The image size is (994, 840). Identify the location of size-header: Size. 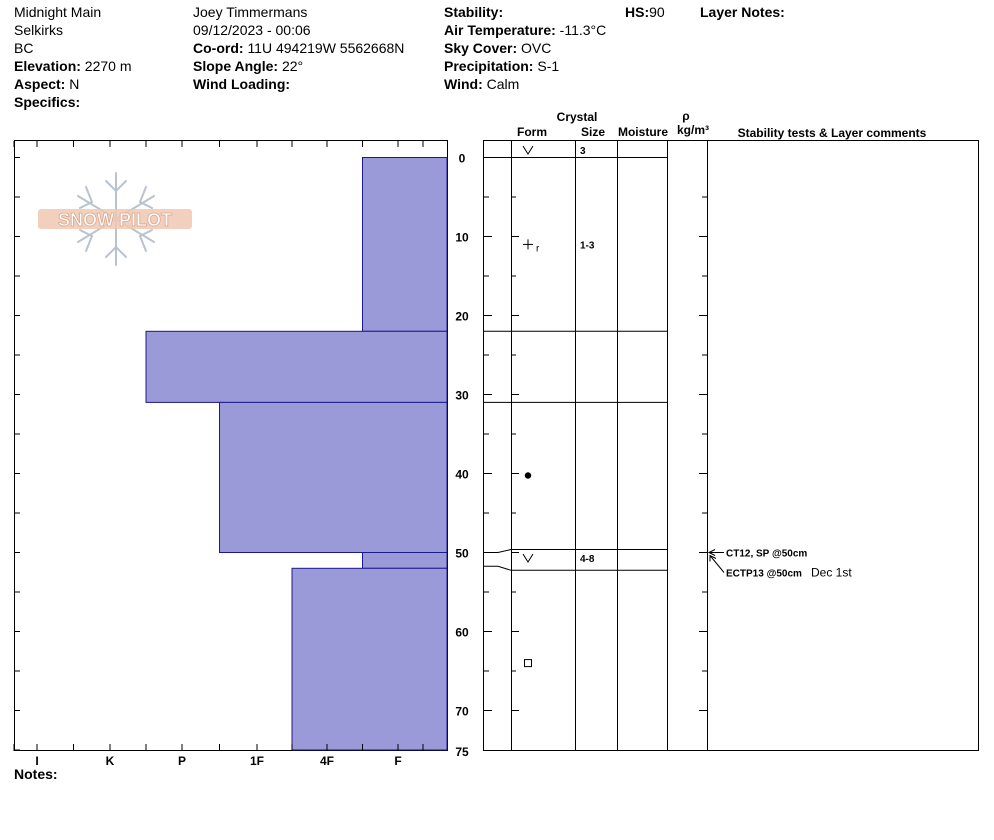
(593, 132).